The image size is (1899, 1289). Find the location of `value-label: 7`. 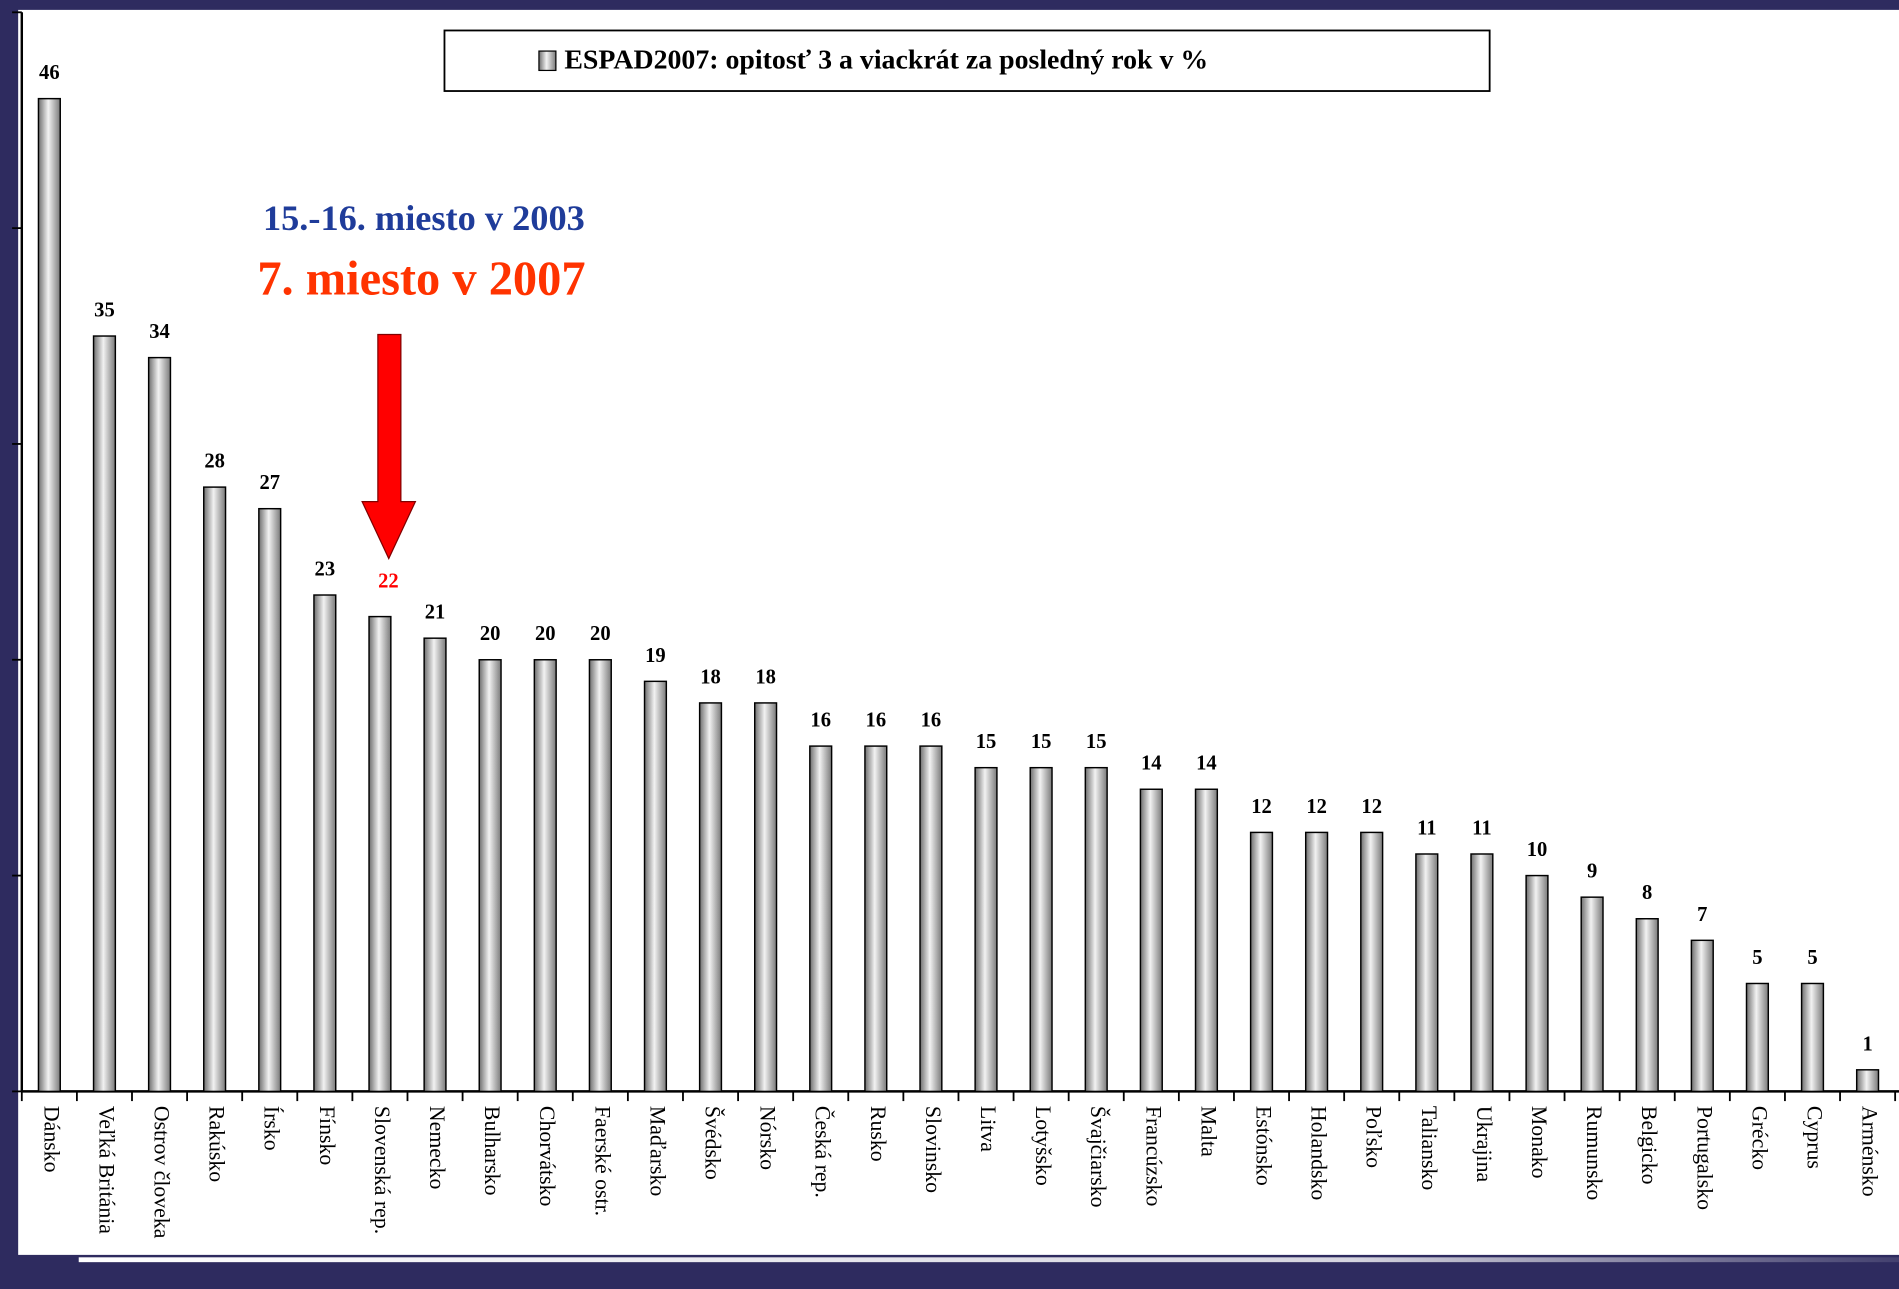

value-label: 7 is located at coordinates (1702, 915).